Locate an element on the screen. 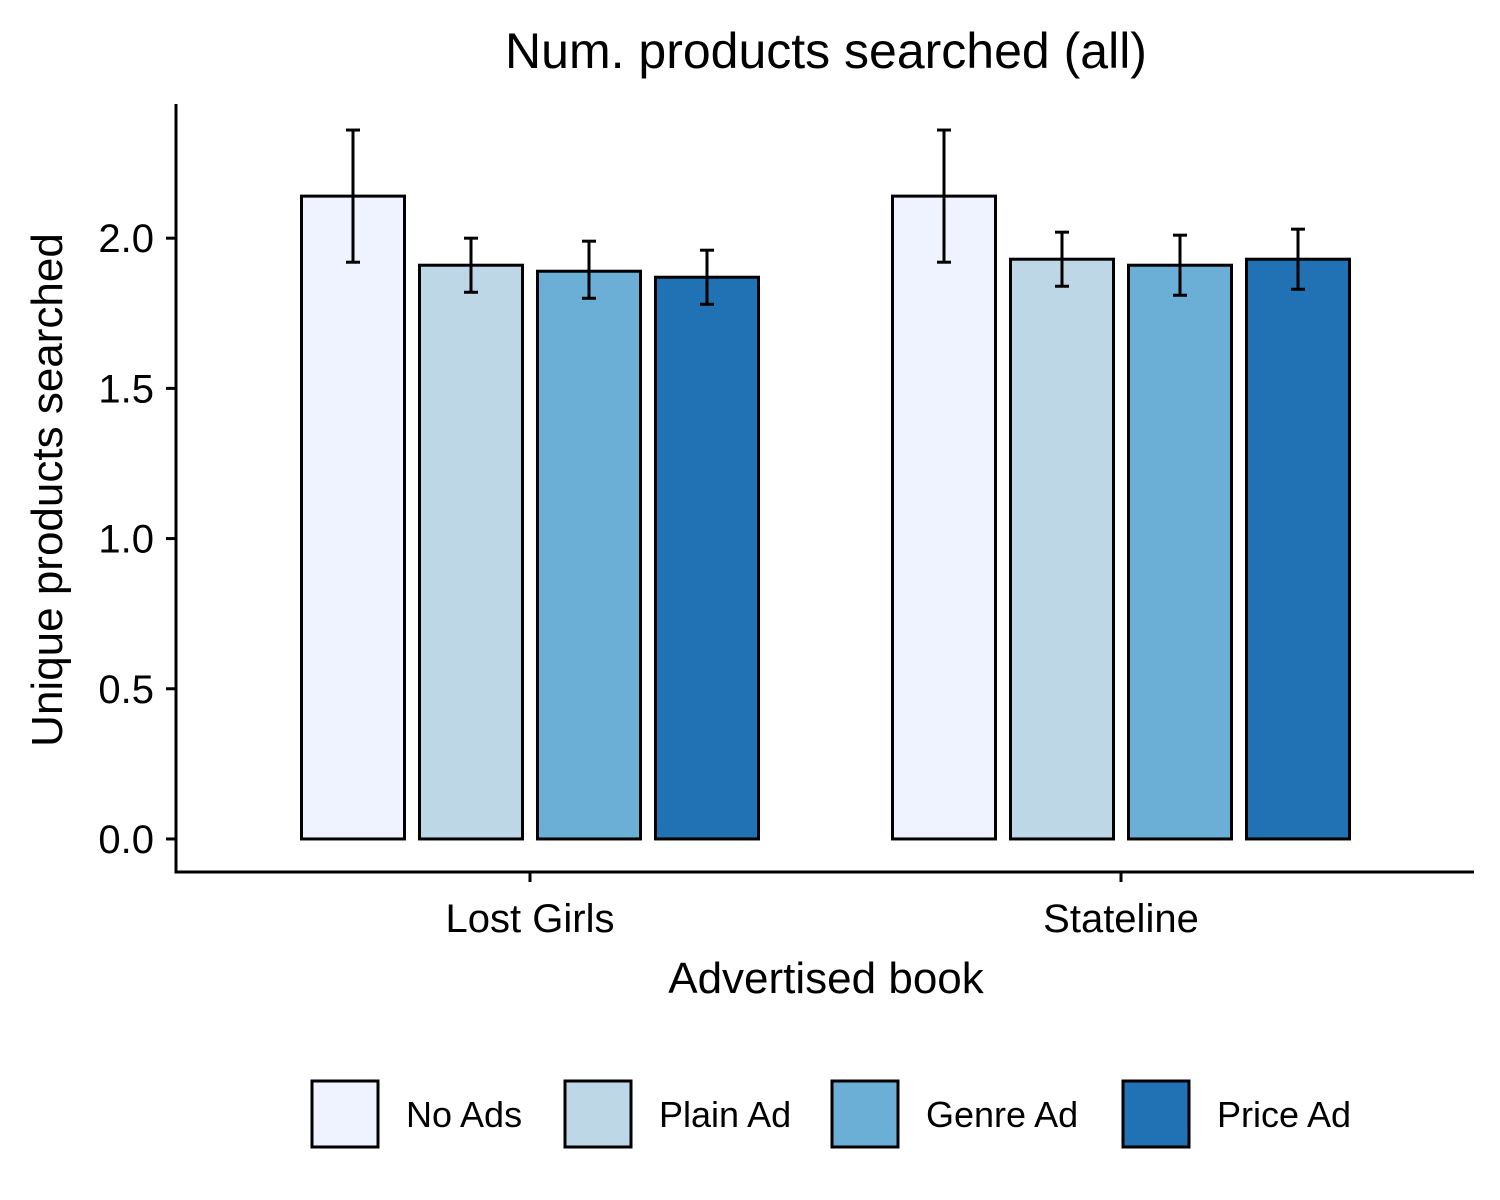 The height and width of the screenshot is (1200, 1500). bar-stateline-genre-ad is located at coordinates (1180, 552).